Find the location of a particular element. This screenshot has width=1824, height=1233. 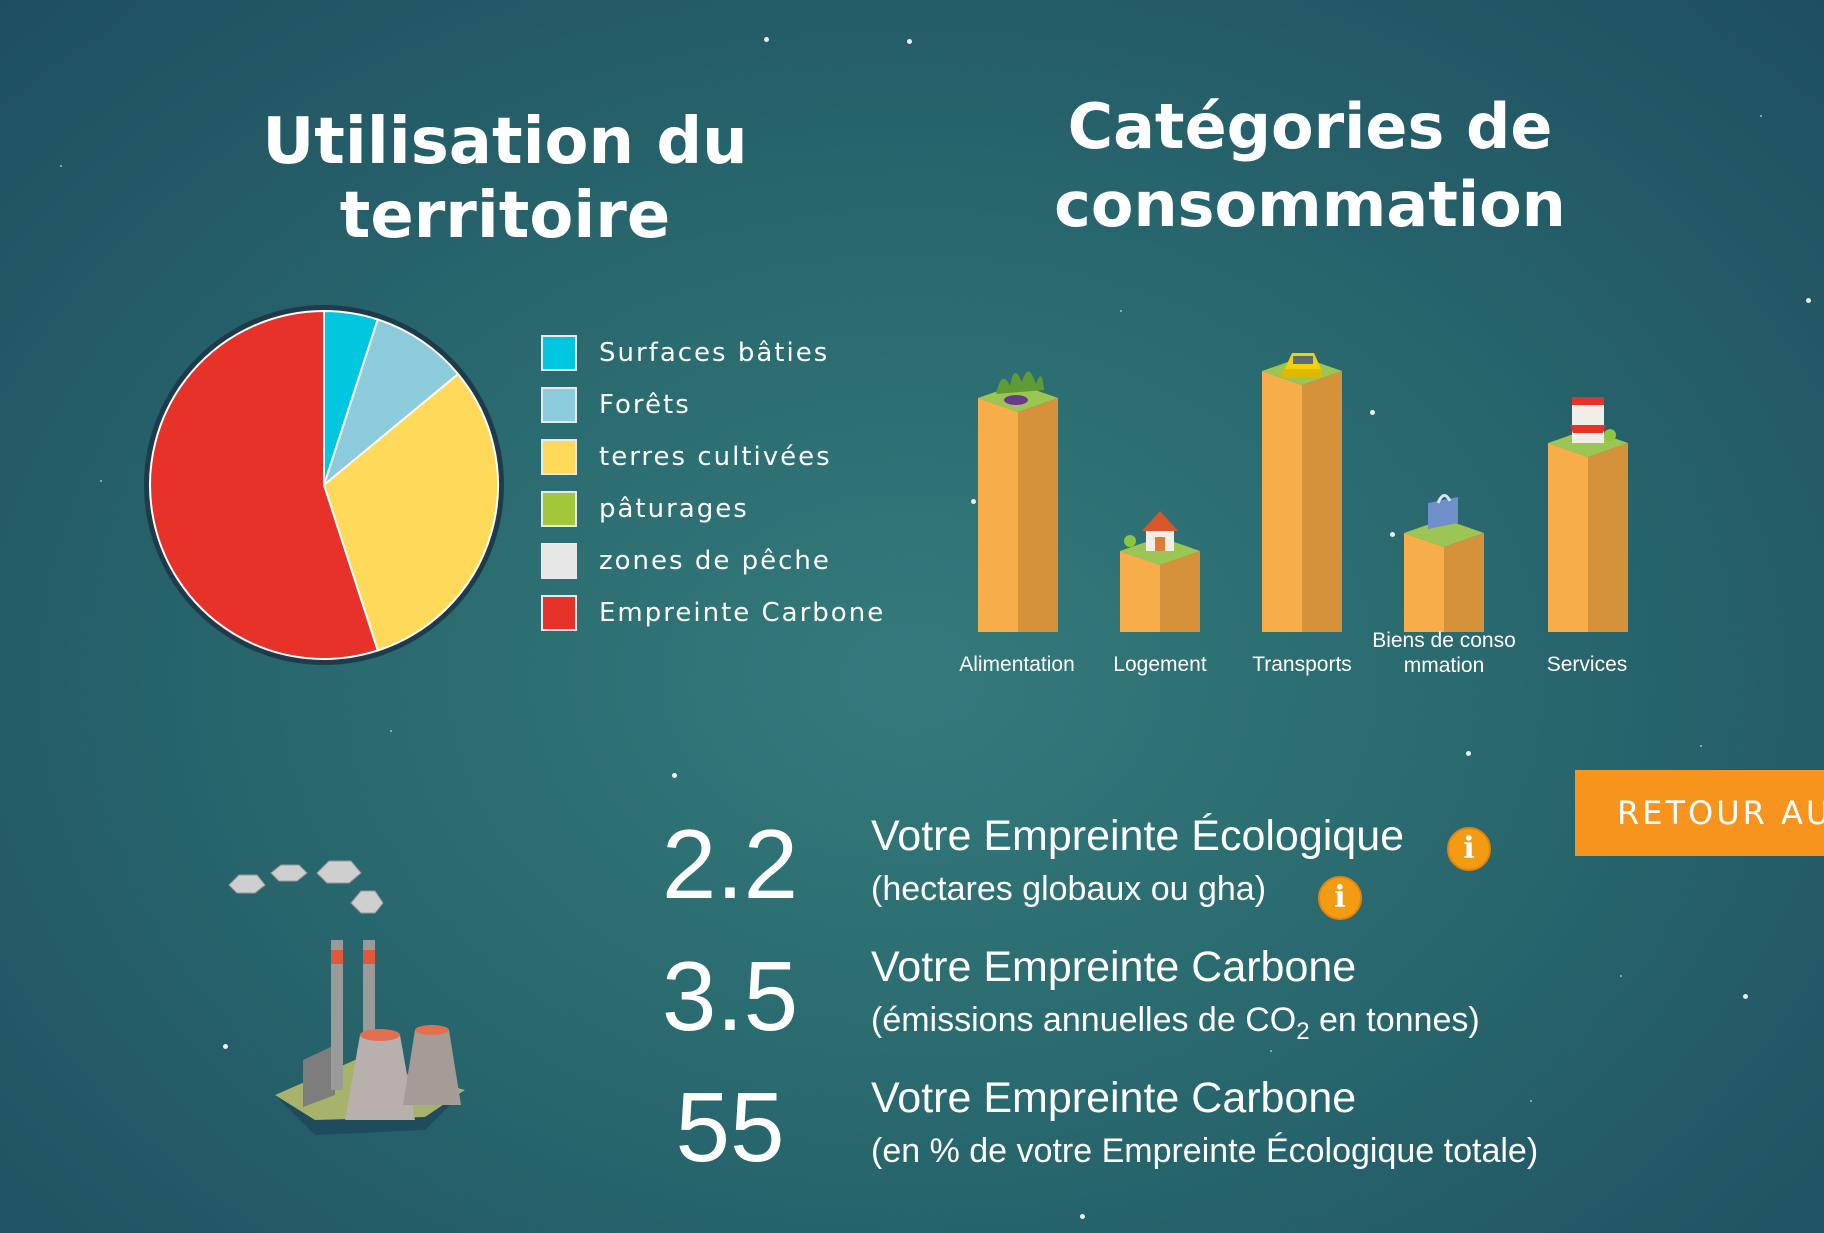

factory-illustration is located at coordinates (346, 997).